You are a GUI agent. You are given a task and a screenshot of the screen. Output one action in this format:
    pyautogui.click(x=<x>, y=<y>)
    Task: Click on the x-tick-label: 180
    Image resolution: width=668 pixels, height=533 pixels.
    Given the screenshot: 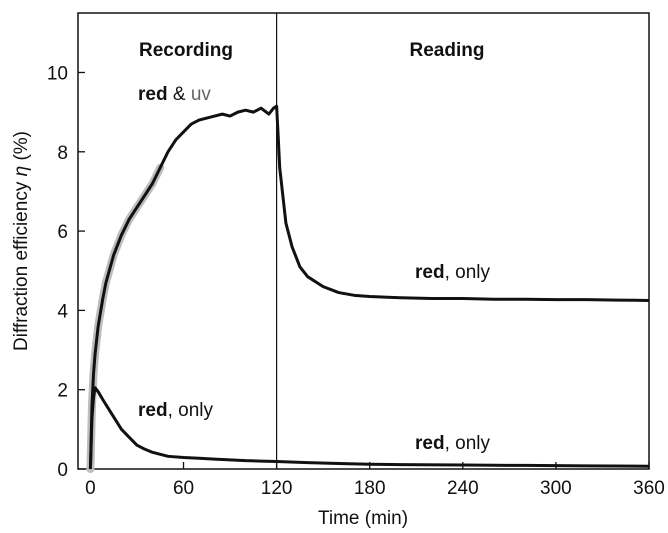 What is the action you would take?
    pyautogui.click(x=370, y=488)
    